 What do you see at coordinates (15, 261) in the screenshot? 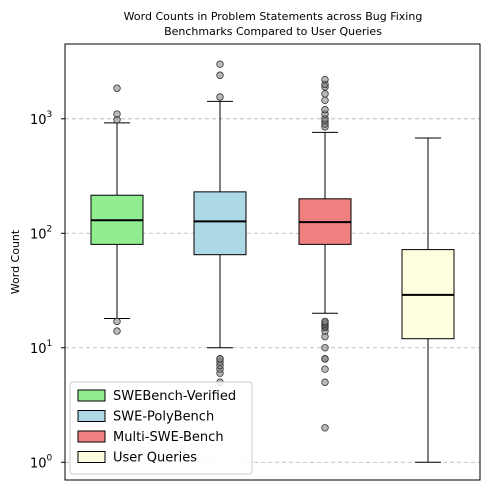
I see `y-axis-label: Word Count` at bounding box center [15, 261].